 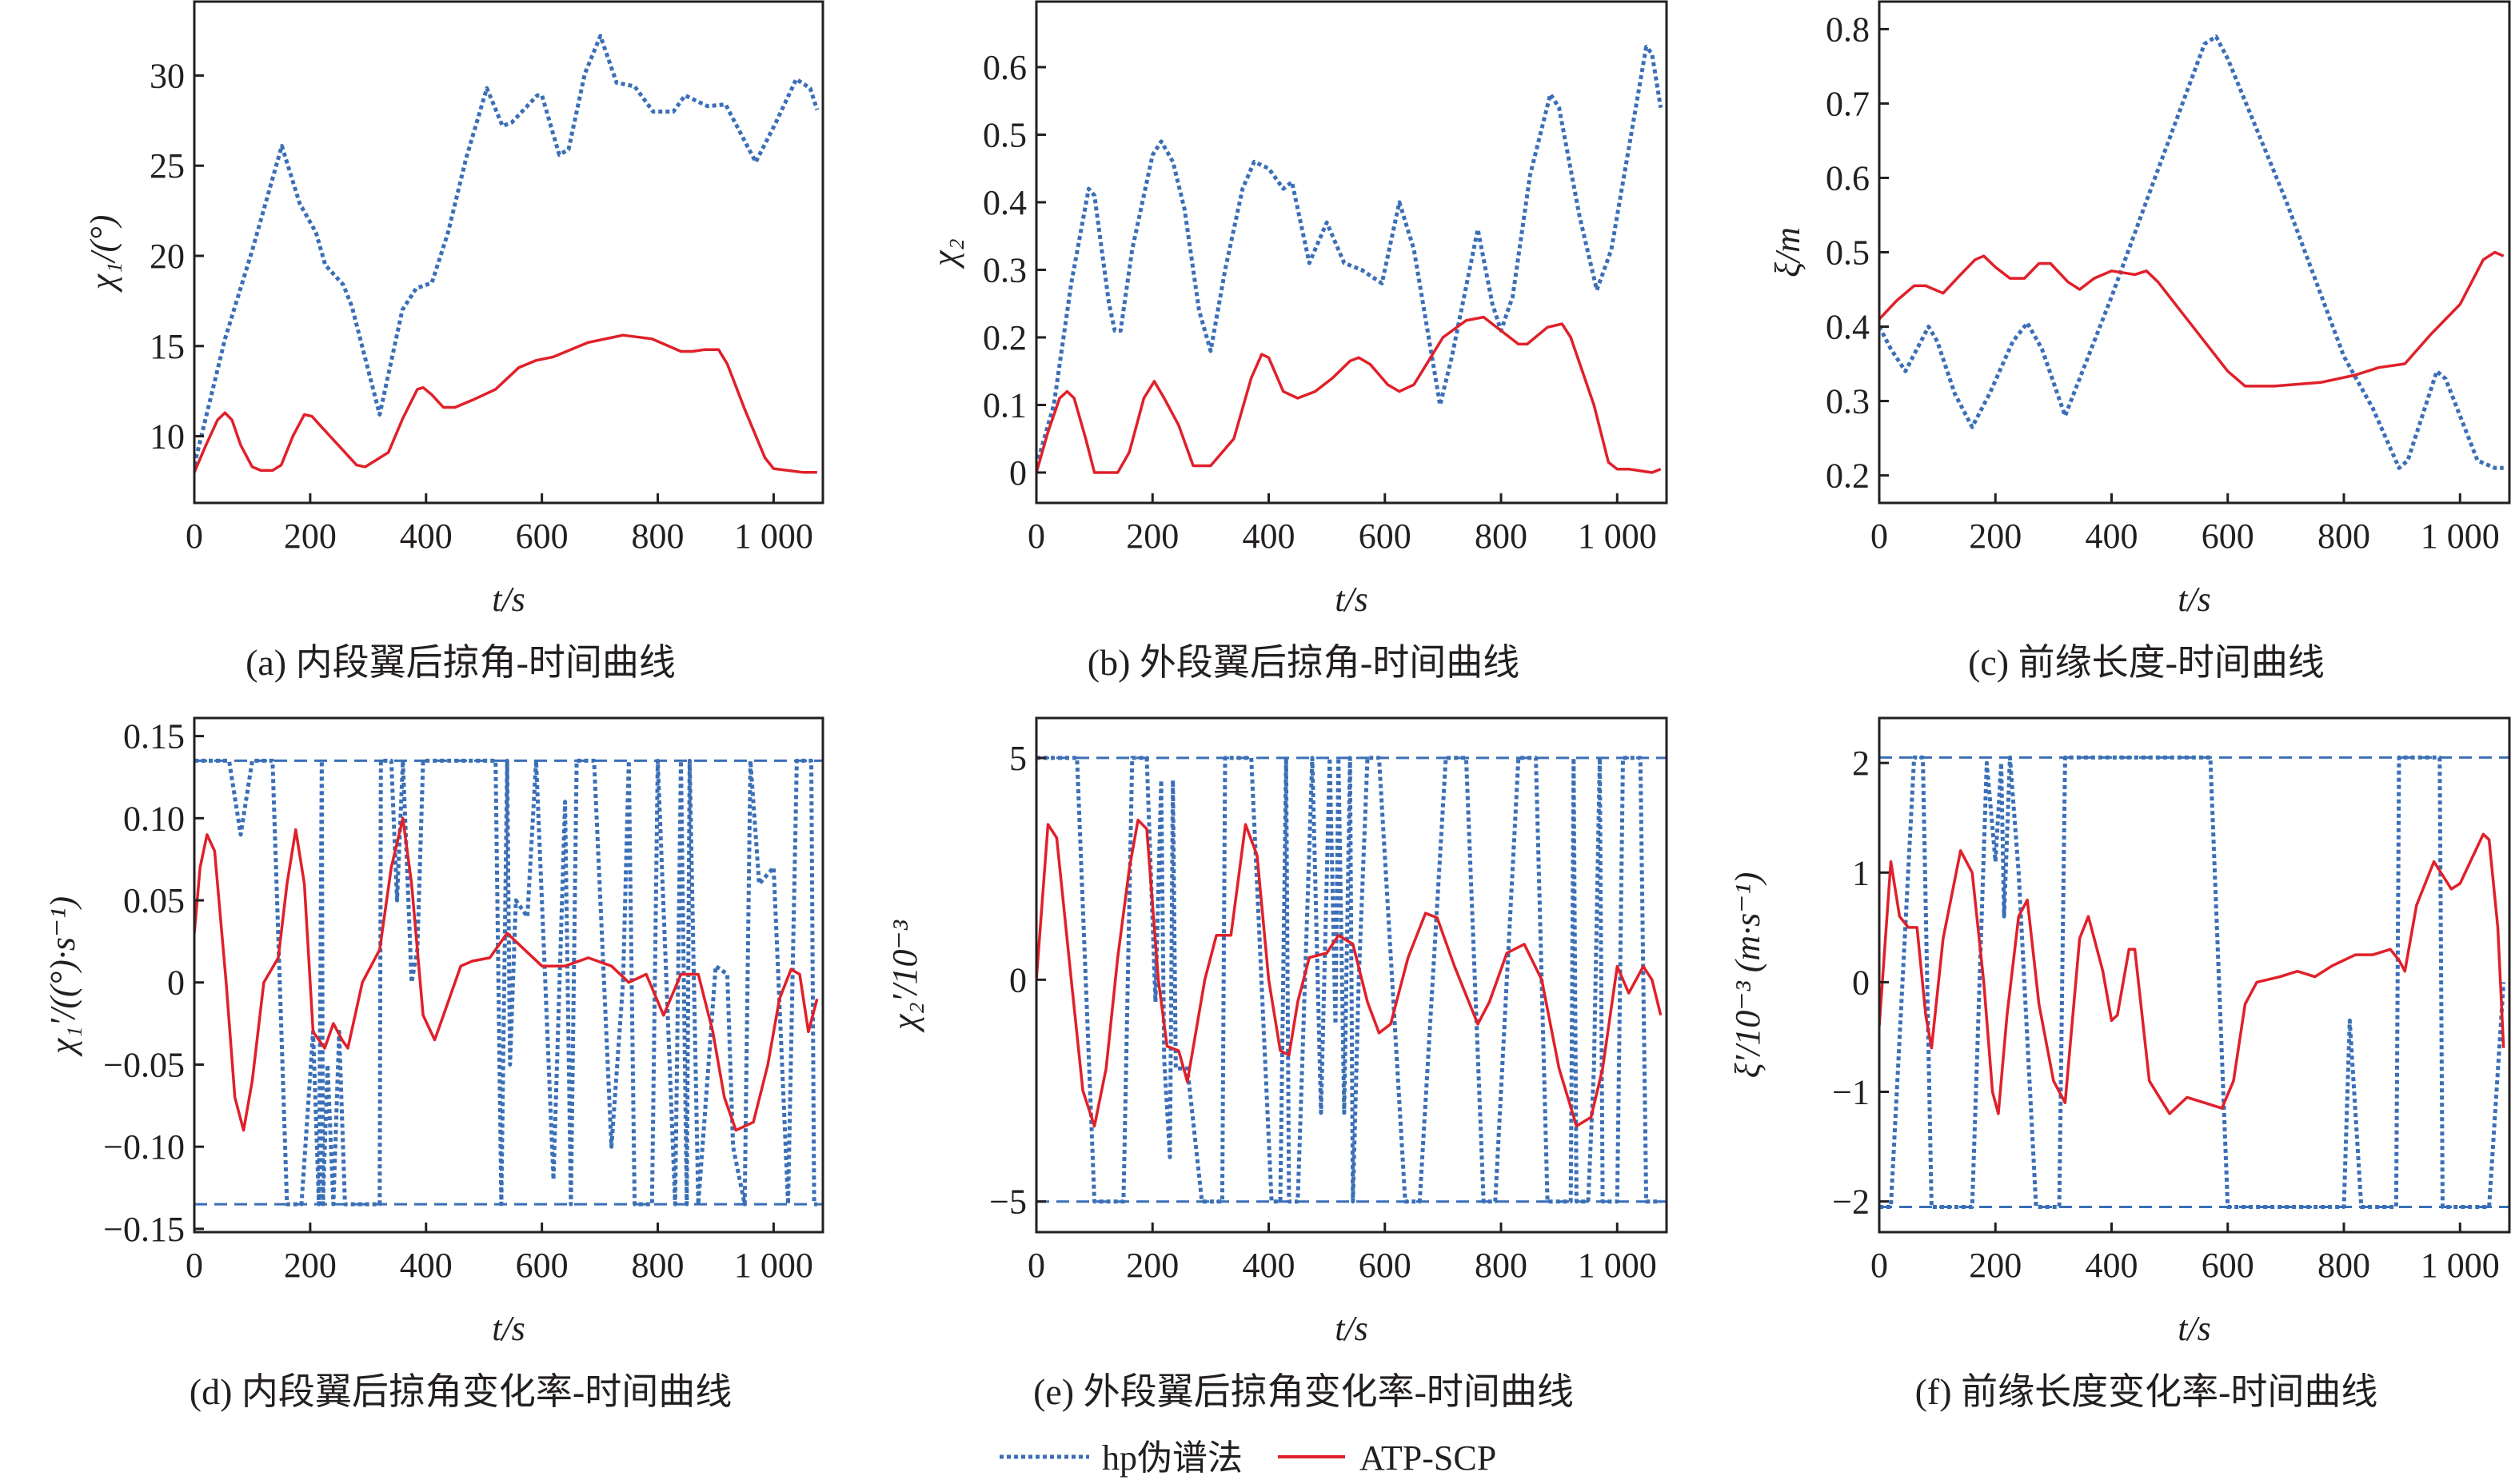 I want to click on subplot-caption: (c) 前缘长度-时间曲线, so click(x=2146, y=662).